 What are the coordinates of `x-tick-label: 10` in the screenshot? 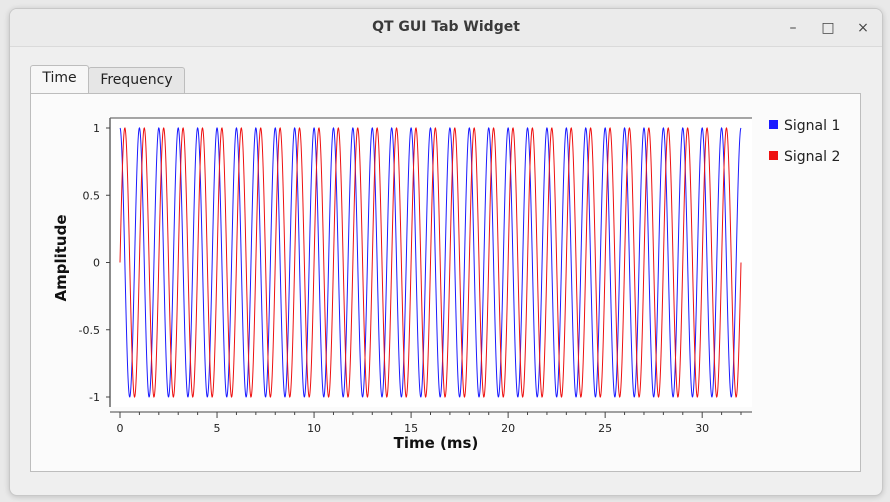 It's located at (314, 428).